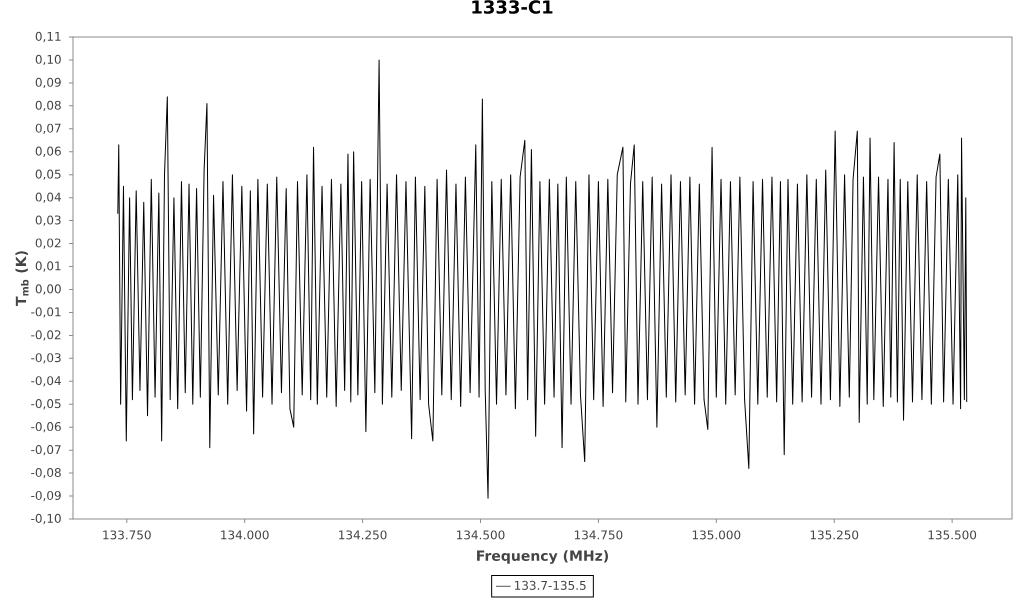  What do you see at coordinates (512, 7) in the screenshot?
I see `chart-title: 1333-C1` at bounding box center [512, 7].